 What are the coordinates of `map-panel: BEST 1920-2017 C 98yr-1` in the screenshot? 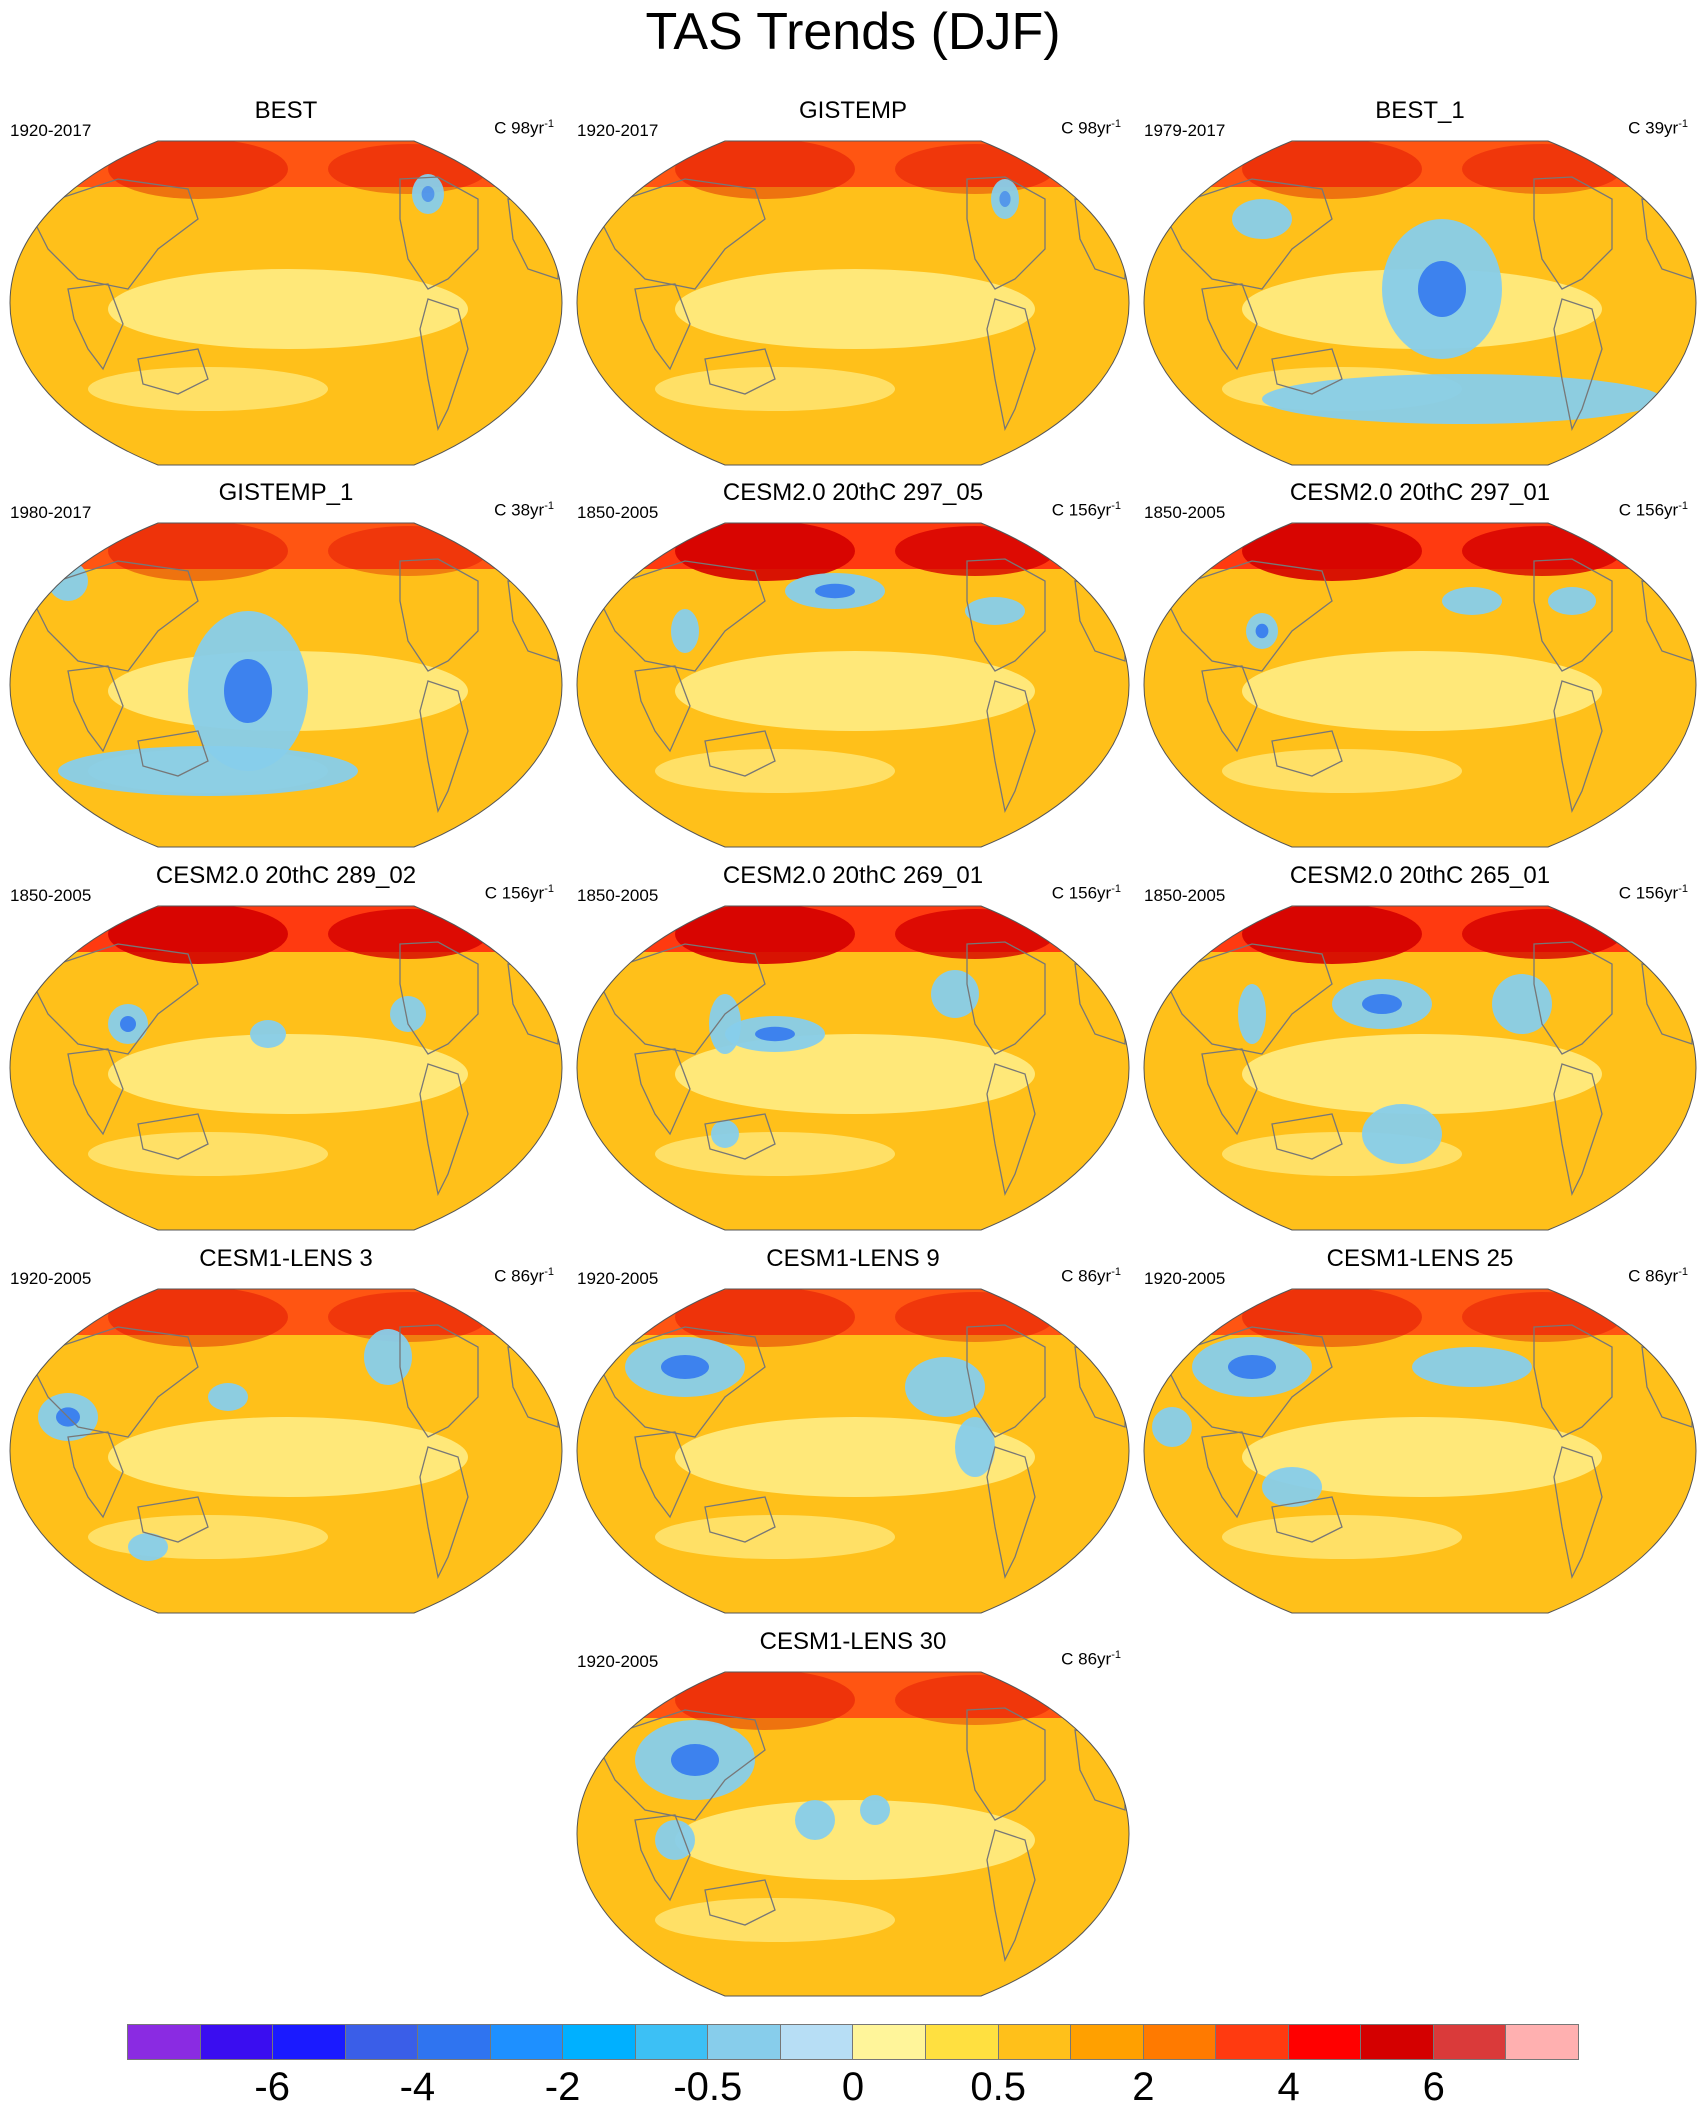 It's located at (286, 282).